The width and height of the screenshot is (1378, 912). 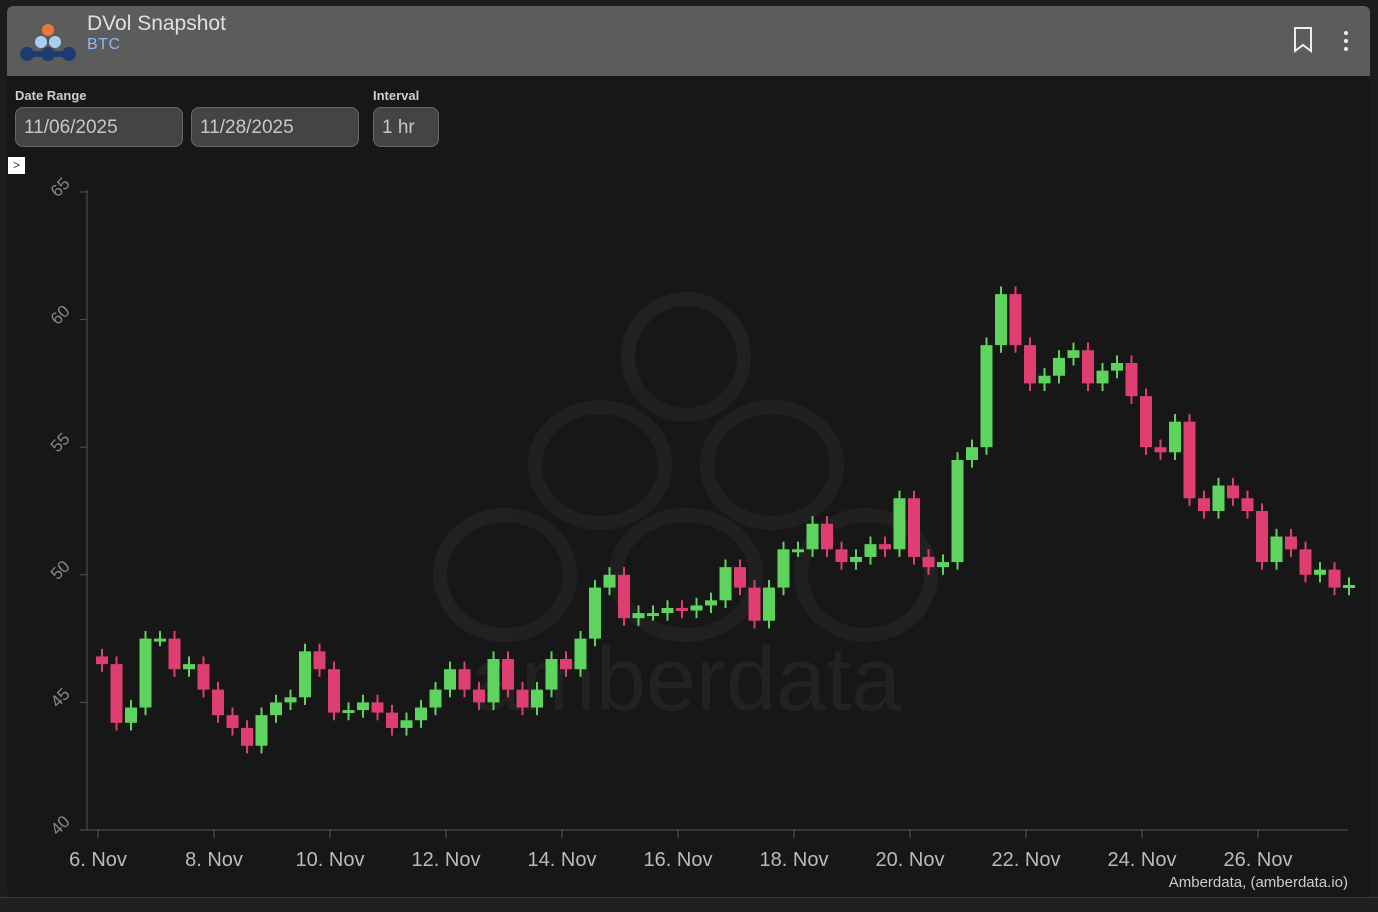 I want to click on x-tick-label: 24. Nov, so click(x=1142, y=860).